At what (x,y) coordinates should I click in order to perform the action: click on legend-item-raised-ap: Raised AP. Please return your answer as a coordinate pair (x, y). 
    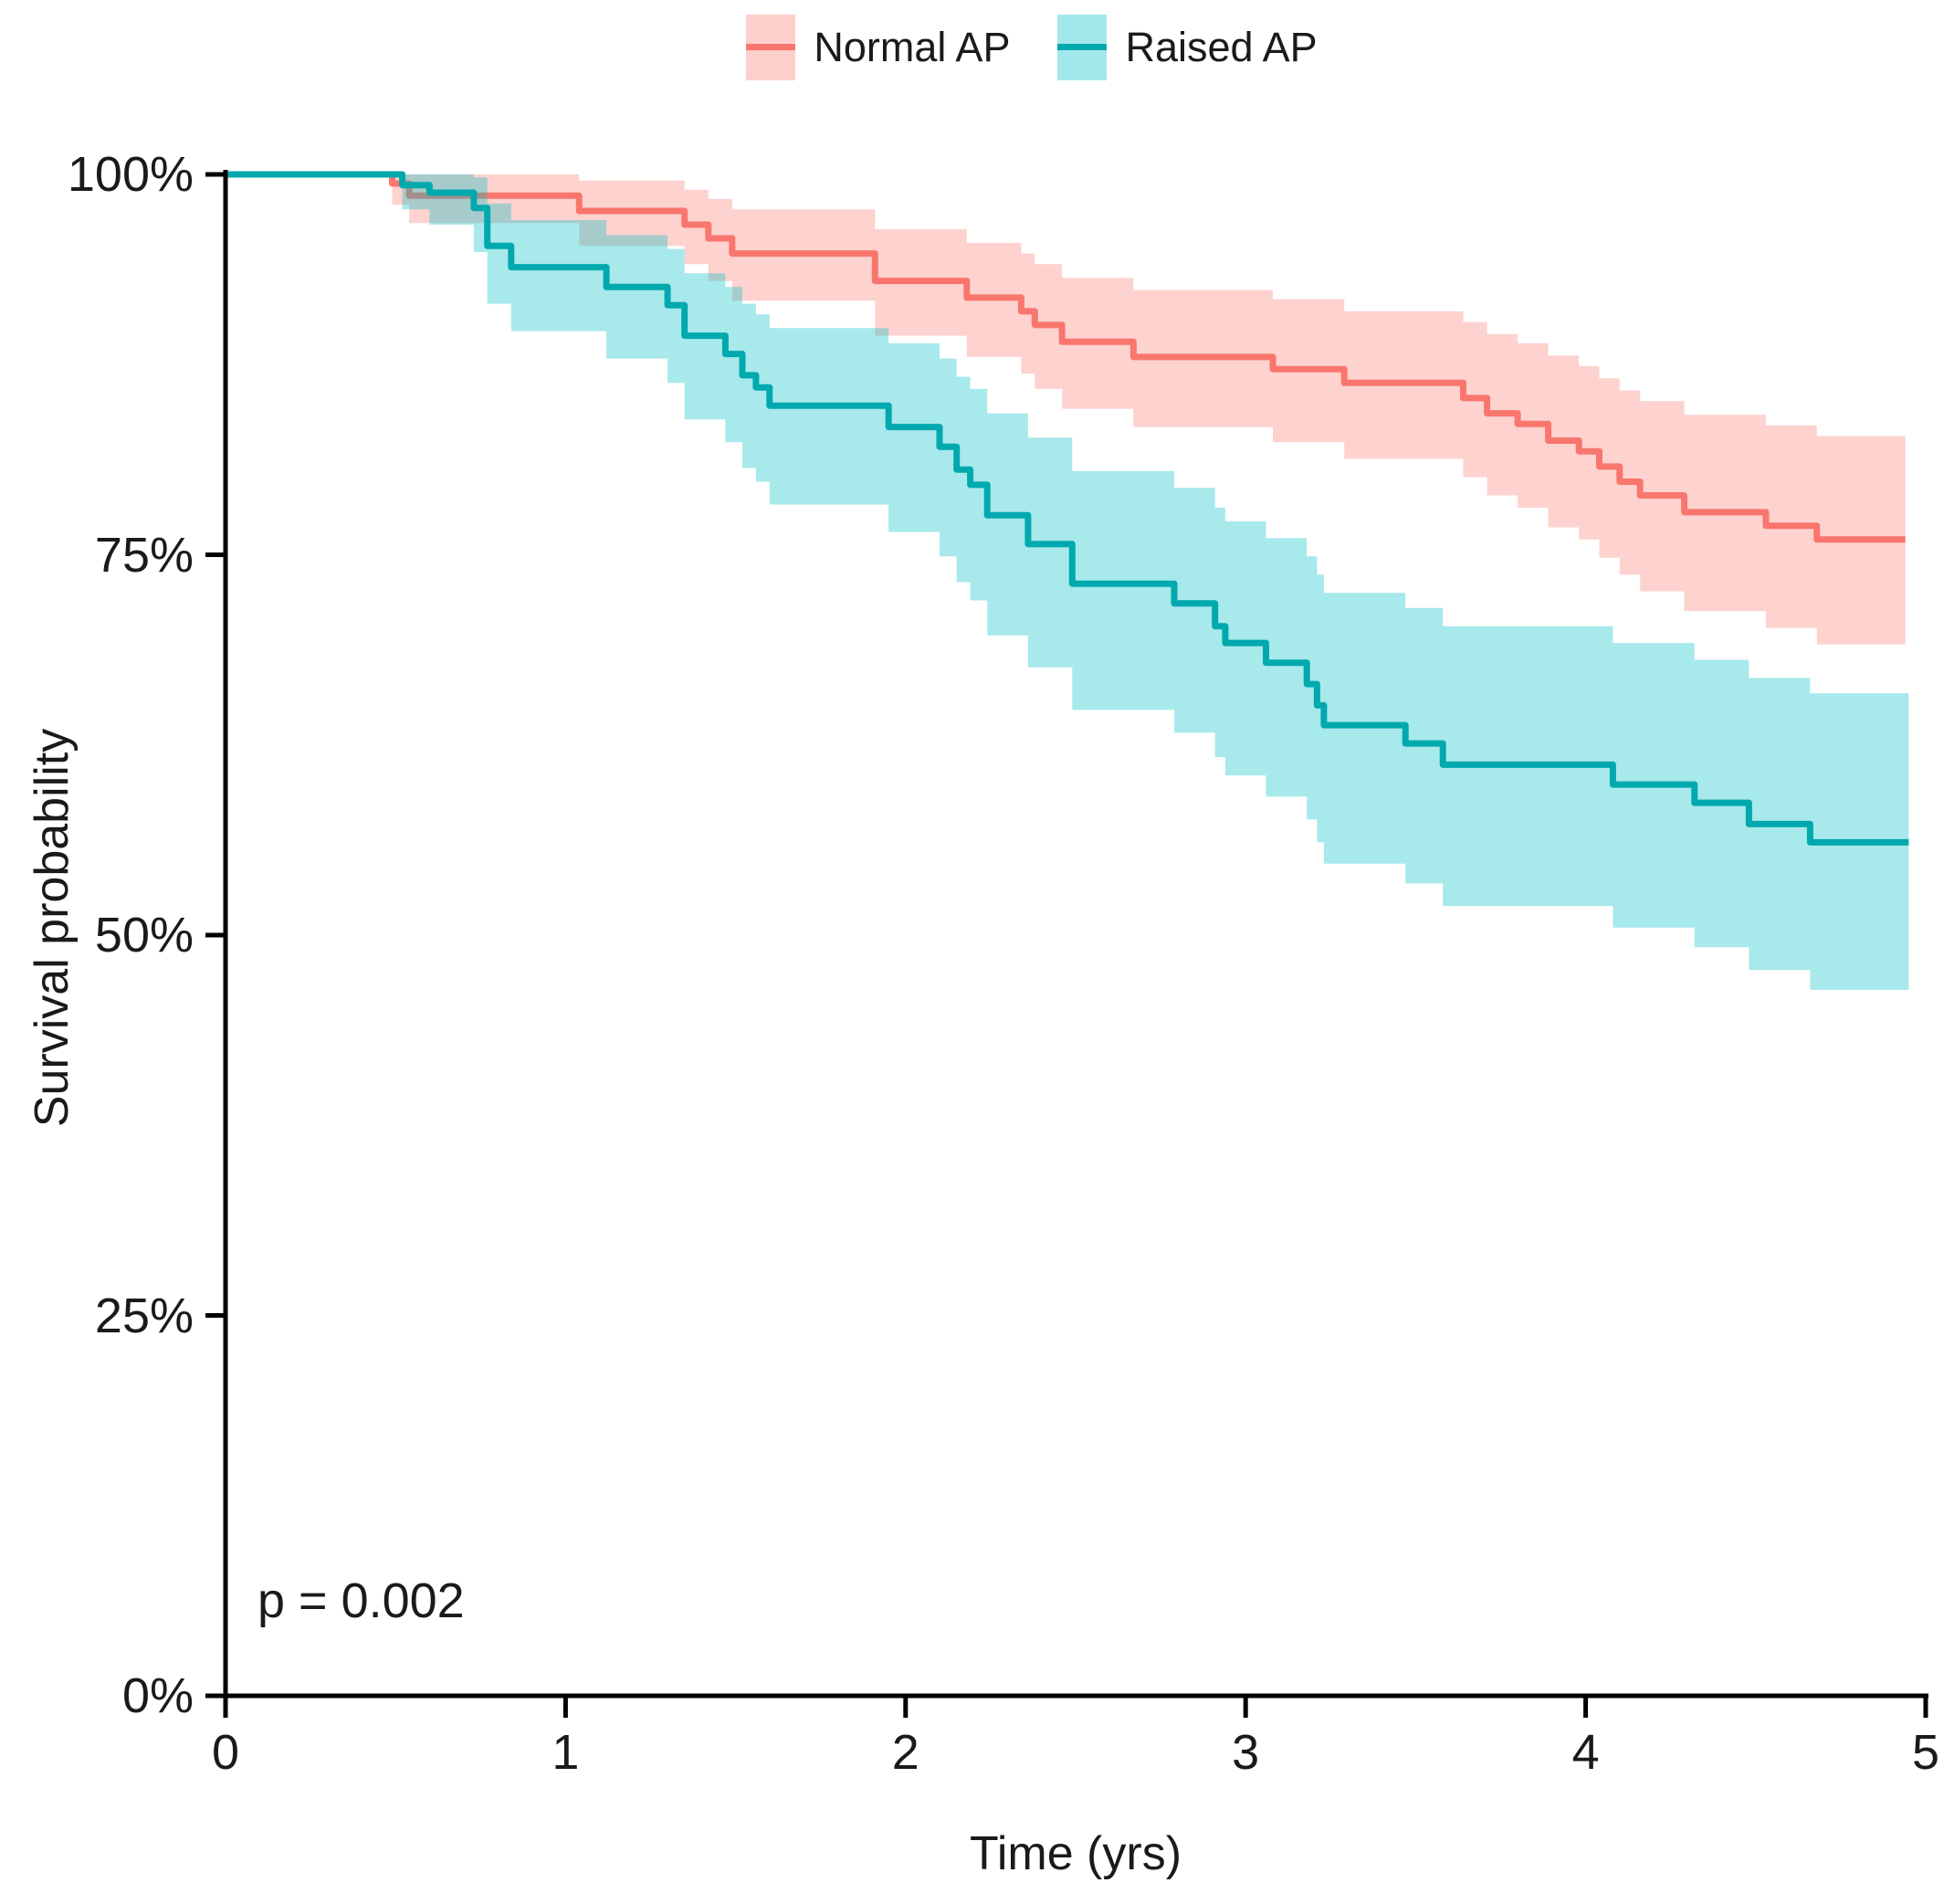
    Looking at the image, I should click on (1187, 48).